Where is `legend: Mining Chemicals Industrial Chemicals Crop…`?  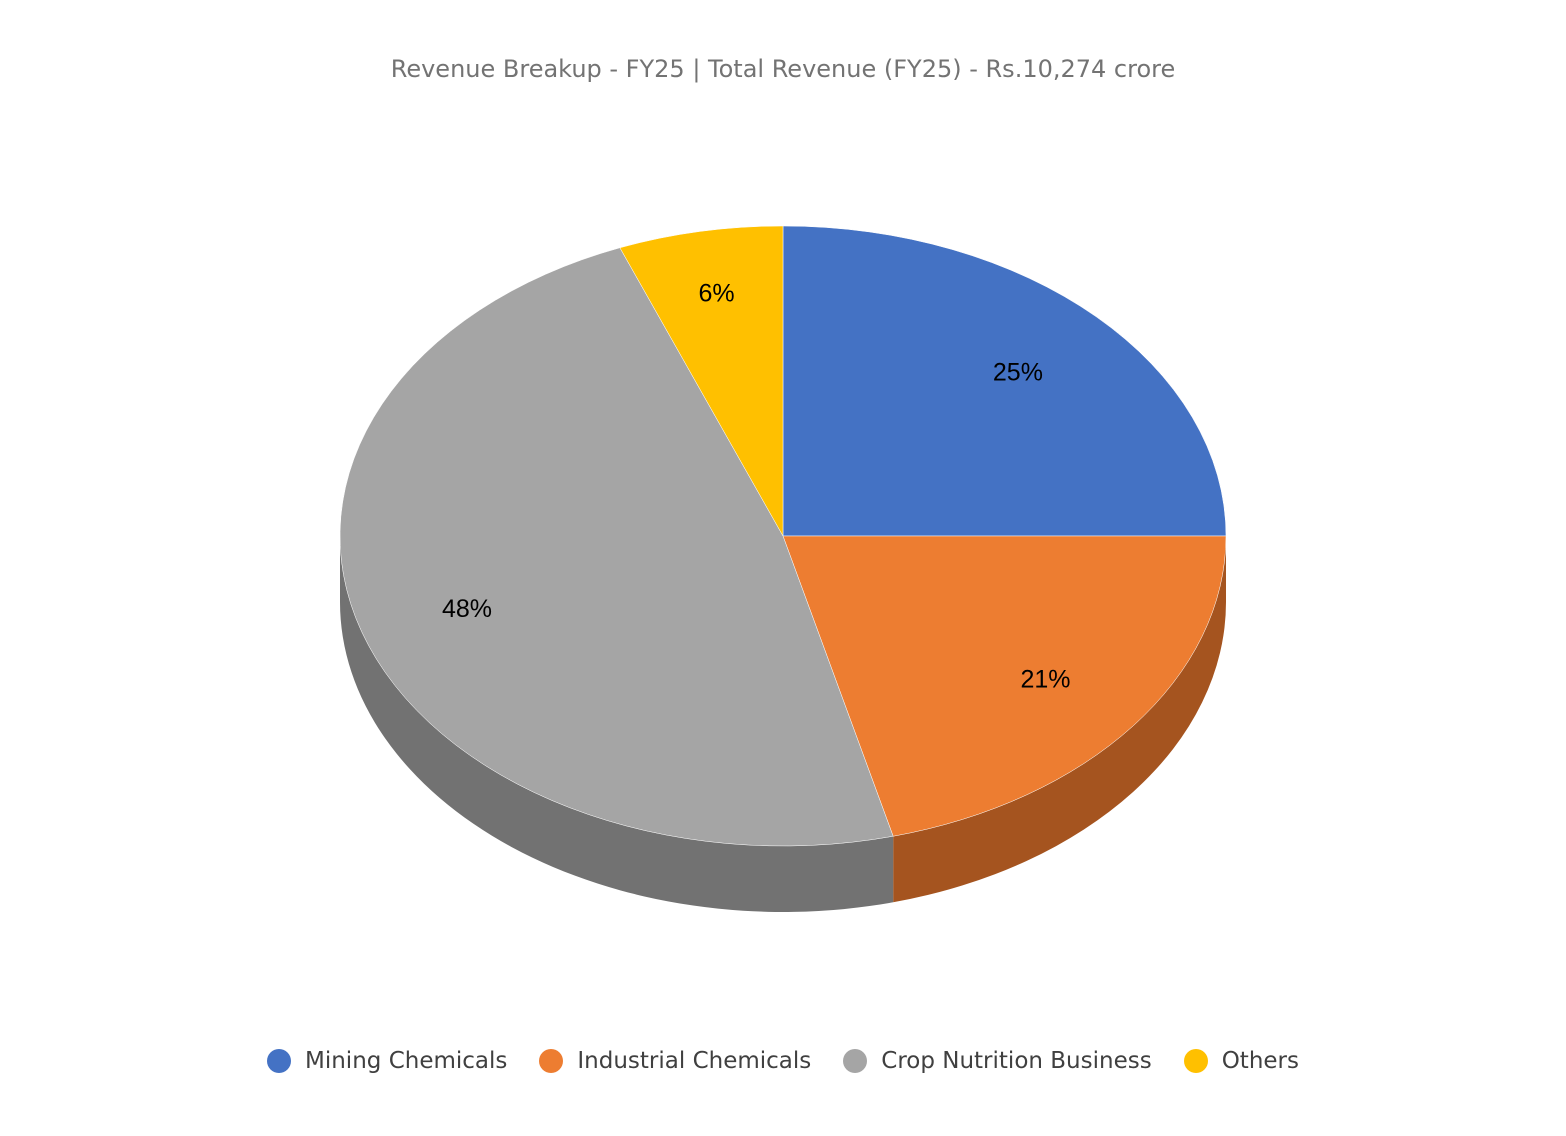
legend: Mining Chemicals Industrial Chemicals Crop… is located at coordinates (783, 1061).